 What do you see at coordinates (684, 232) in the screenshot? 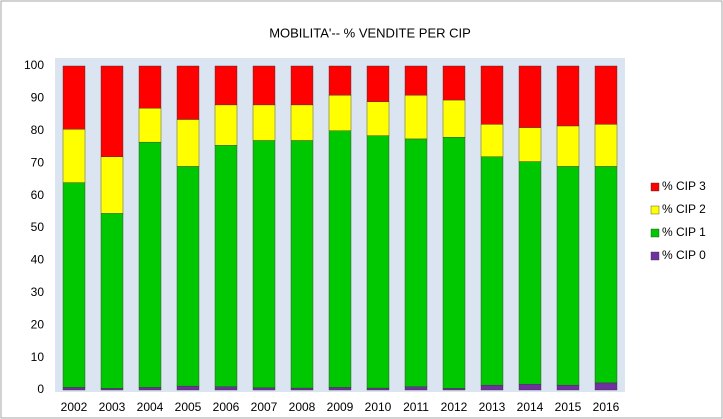
I see `legend-label: % CIP 1` at bounding box center [684, 232].